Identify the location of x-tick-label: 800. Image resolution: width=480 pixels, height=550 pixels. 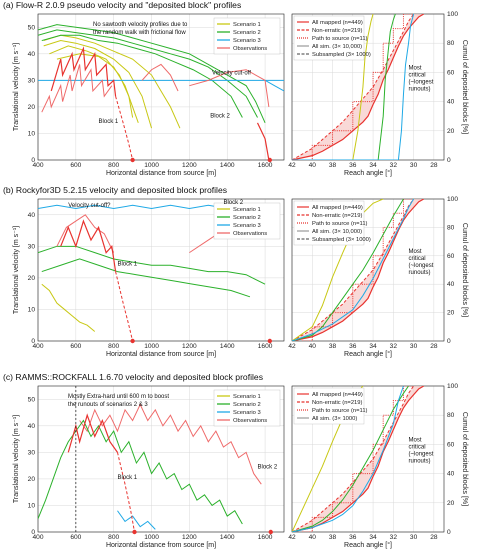
(113, 165).